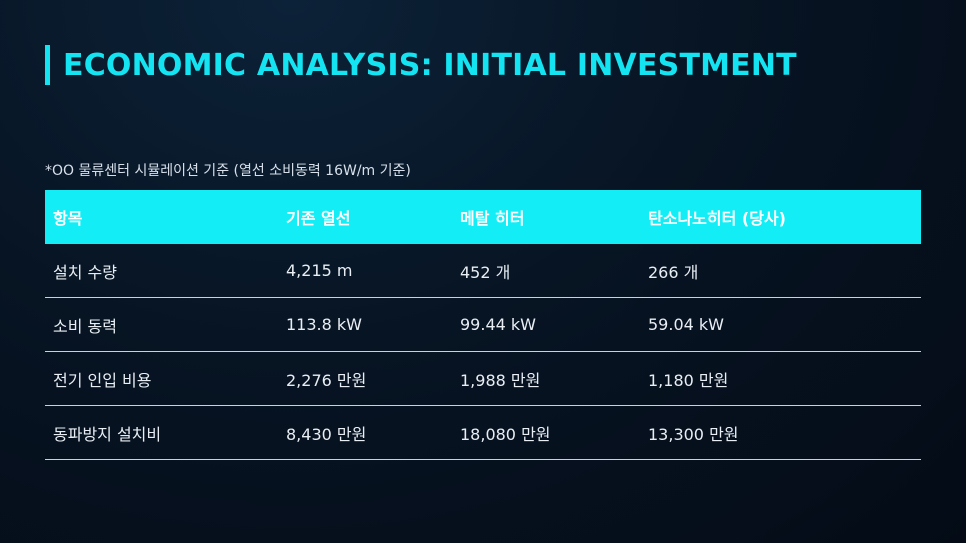  Describe the element at coordinates (102, 380) in the screenshot. I see `row-label: 전기 인입 비용` at that location.